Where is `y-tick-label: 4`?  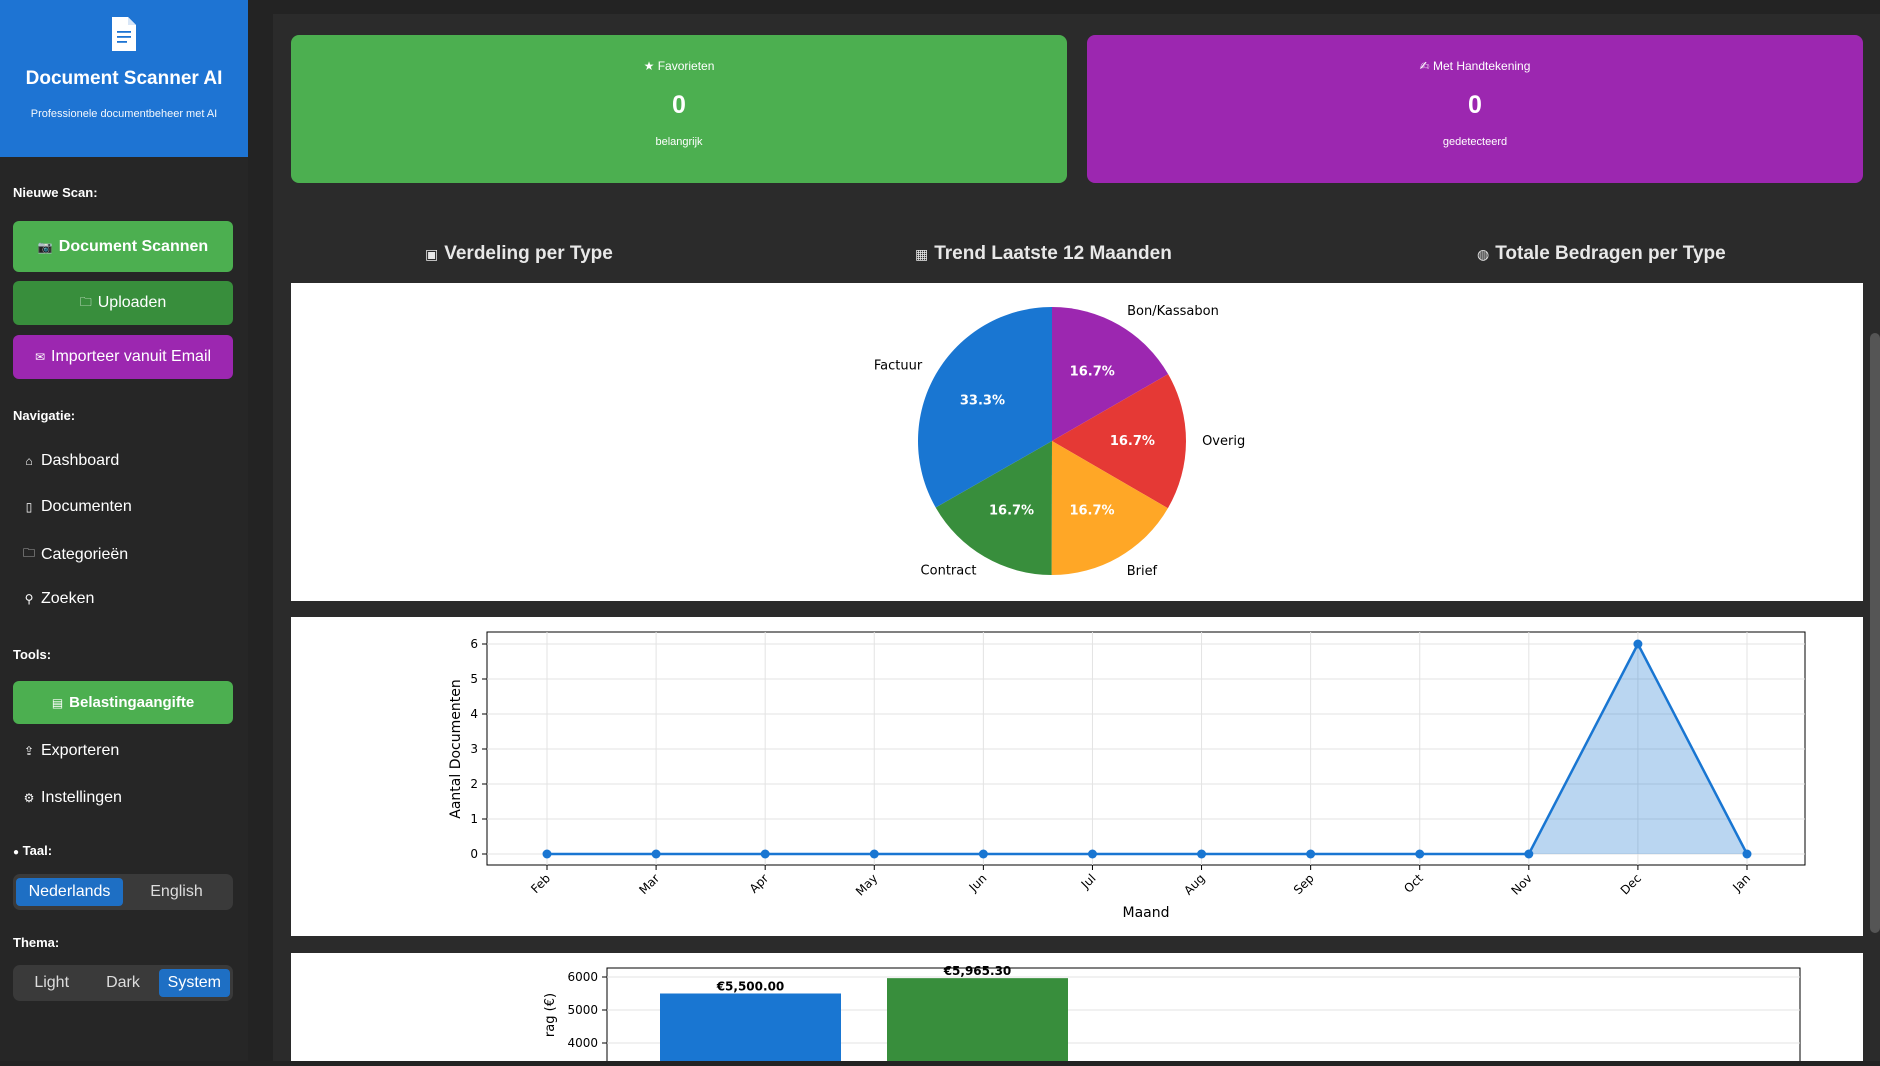 y-tick-label: 4 is located at coordinates (474, 714).